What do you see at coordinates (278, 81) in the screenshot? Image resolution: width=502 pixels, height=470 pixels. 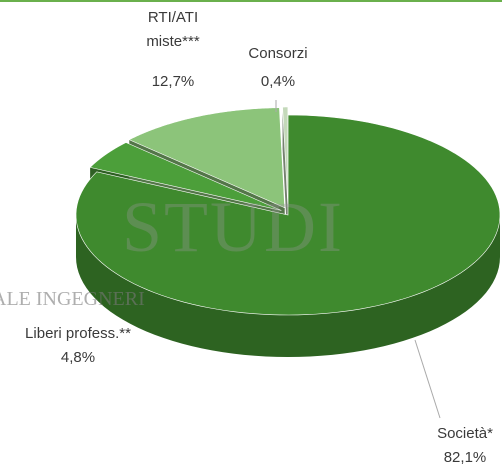 I see `value-label: 0,4%` at bounding box center [278, 81].